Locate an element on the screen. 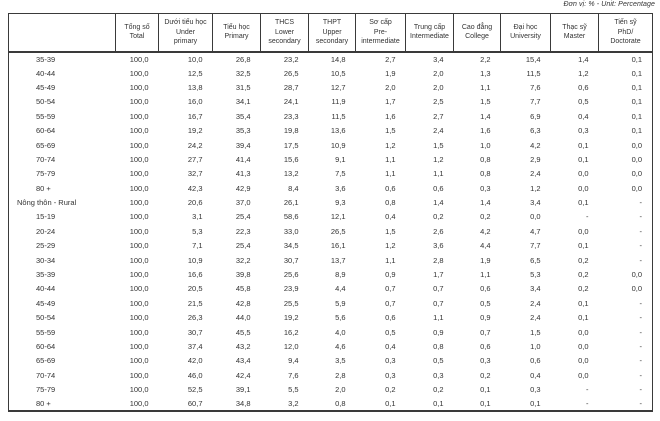 Image resolution: width=660 pixels, height=421 pixels. data-cell: 1,9 is located at coordinates (485, 260).